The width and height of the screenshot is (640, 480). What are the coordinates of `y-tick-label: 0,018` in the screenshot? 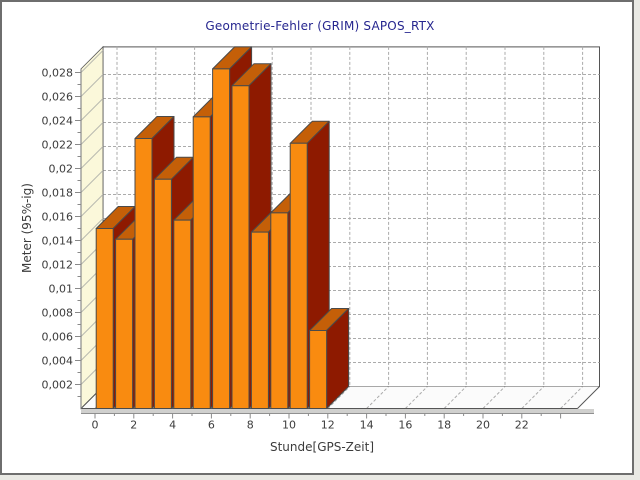 It's located at (58, 193).